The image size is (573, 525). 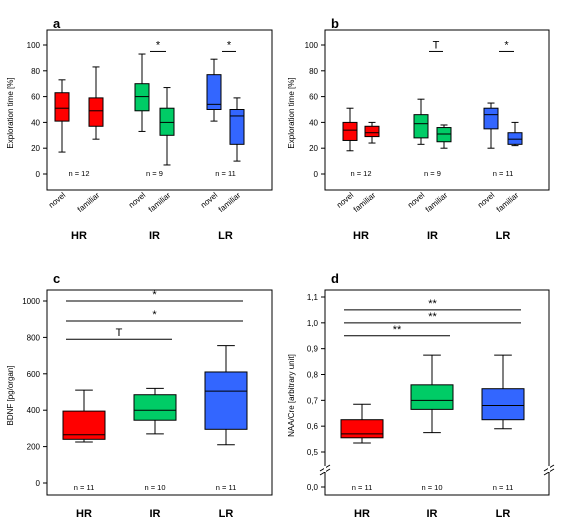 I want to click on panel-letter: b, so click(x=335, y=23).